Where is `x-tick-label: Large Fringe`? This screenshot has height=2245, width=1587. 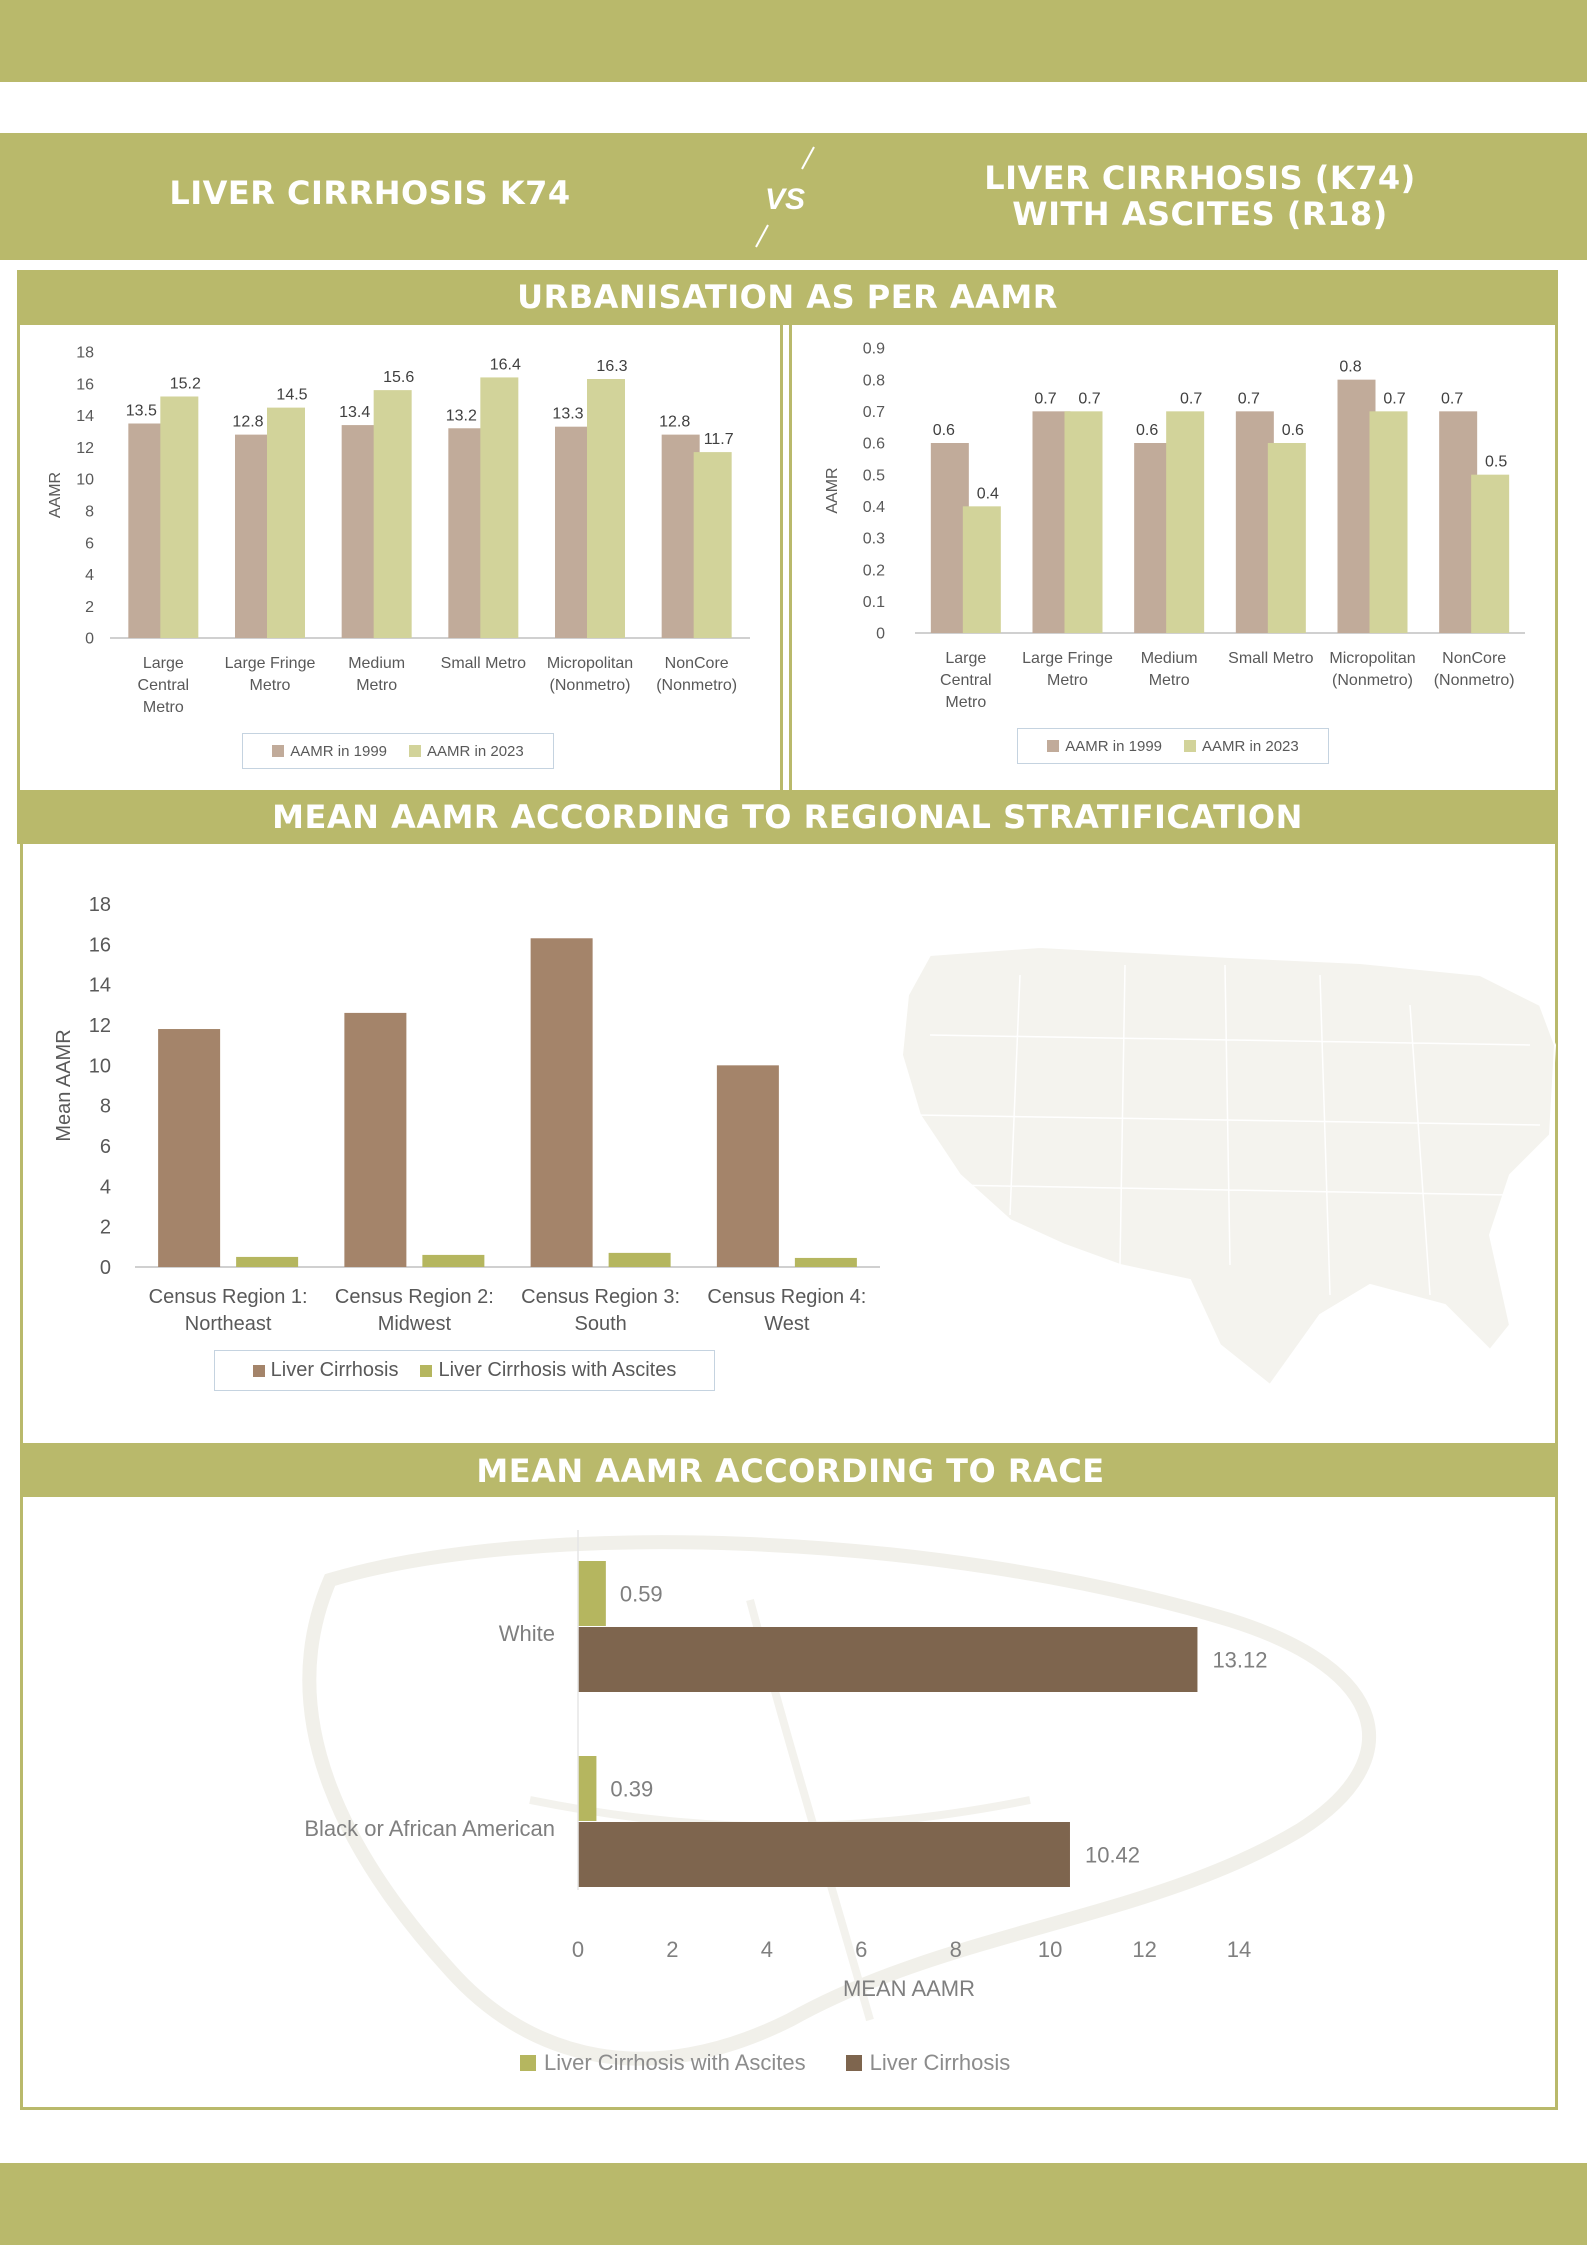
x-tick-label: Large Fringe is located at coordinates (270, 663).